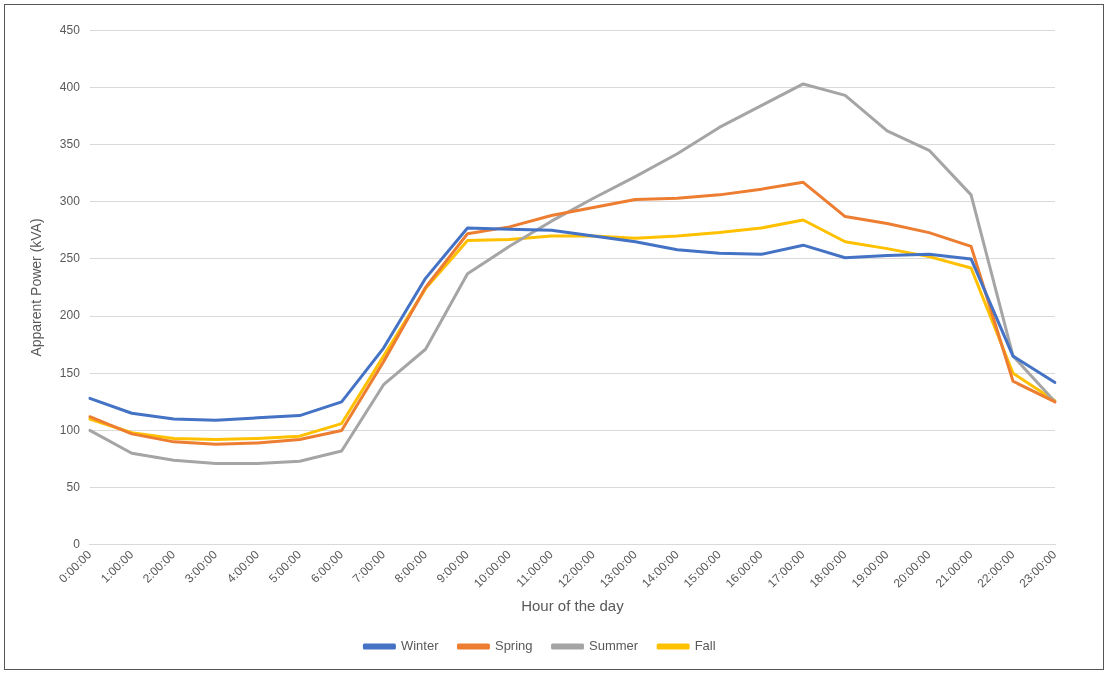 Image resolution: width=1110 pixels, height=676 pixels. I want to click on y-tick-label: 350, so click(70, 143).